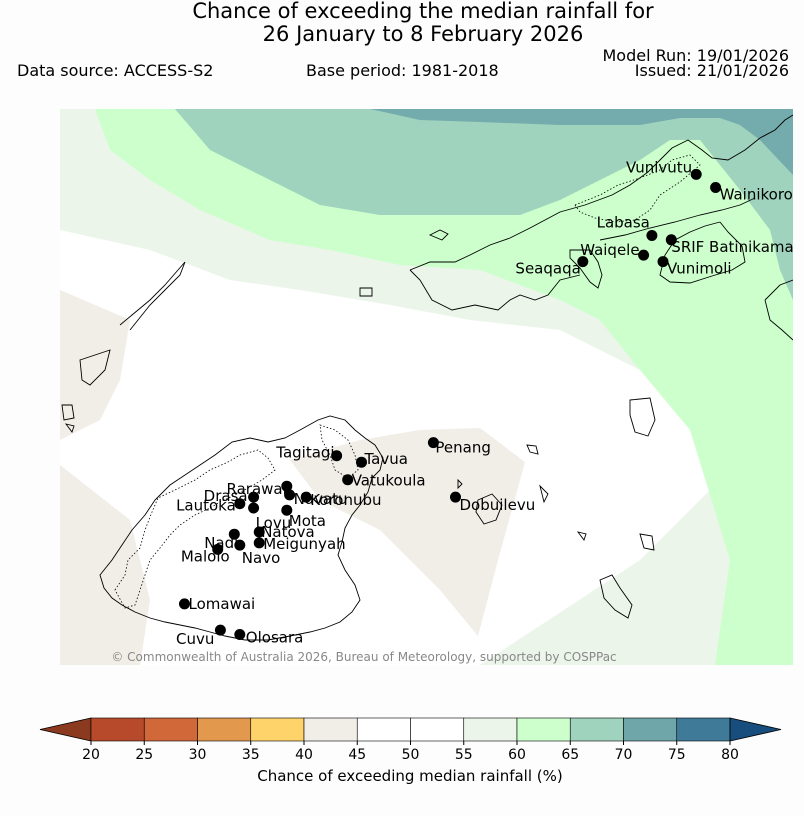 Image resolution: width=804 pixels, height=816 pixels. I want to click on place-marker-malolo, so click(218, 549).